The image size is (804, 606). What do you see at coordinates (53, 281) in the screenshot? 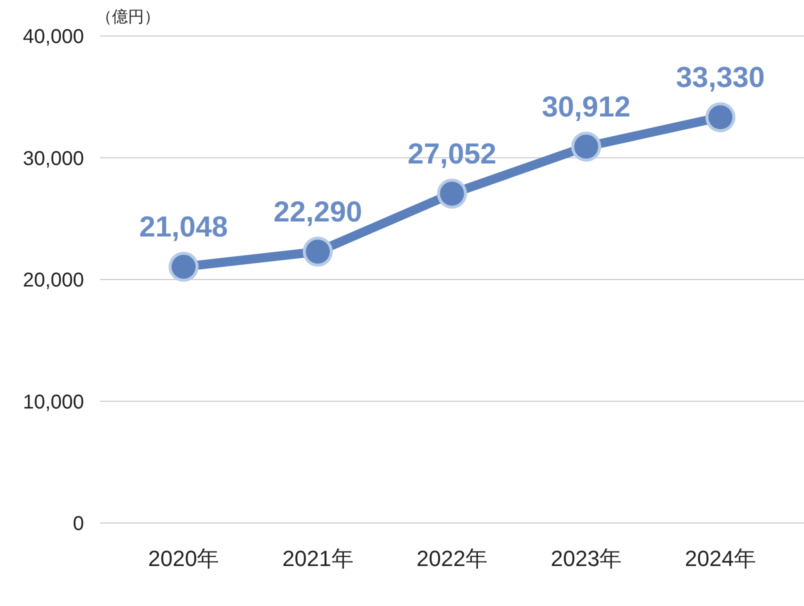
I see `y-tick-label: 20,000` at bounding box center [53, 281].